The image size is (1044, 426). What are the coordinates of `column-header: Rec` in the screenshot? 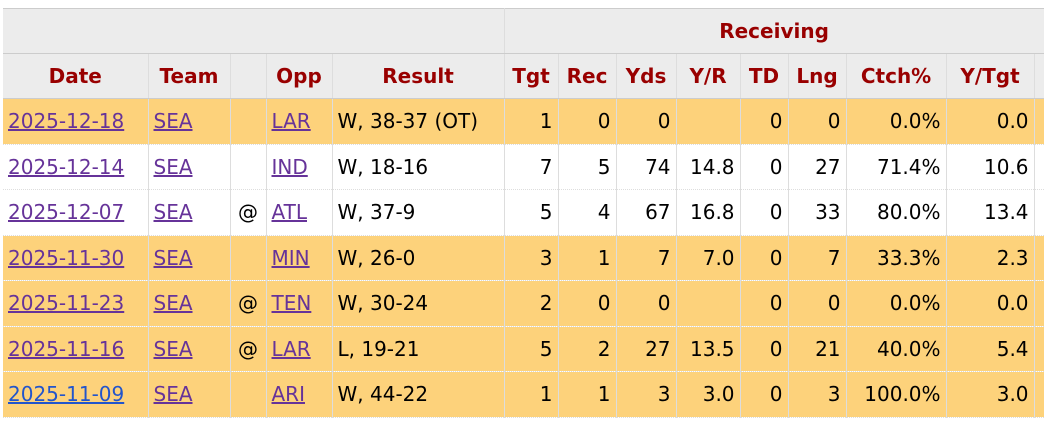 It's located at (587, 76).